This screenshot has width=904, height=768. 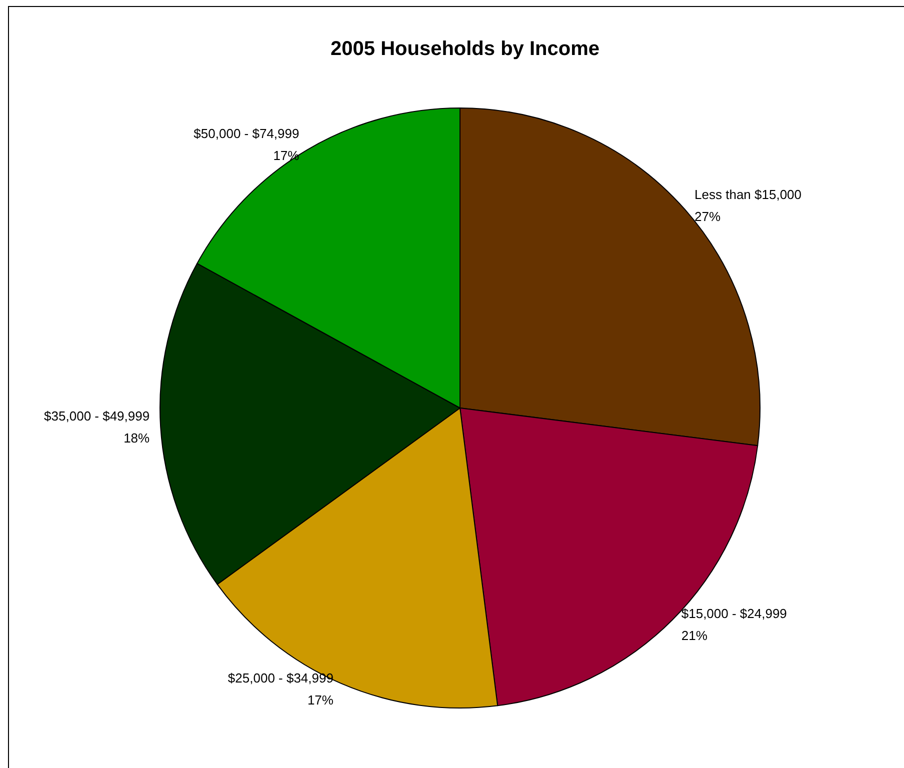 I want to click on data-label: 21%, so click(x=694, y=635).